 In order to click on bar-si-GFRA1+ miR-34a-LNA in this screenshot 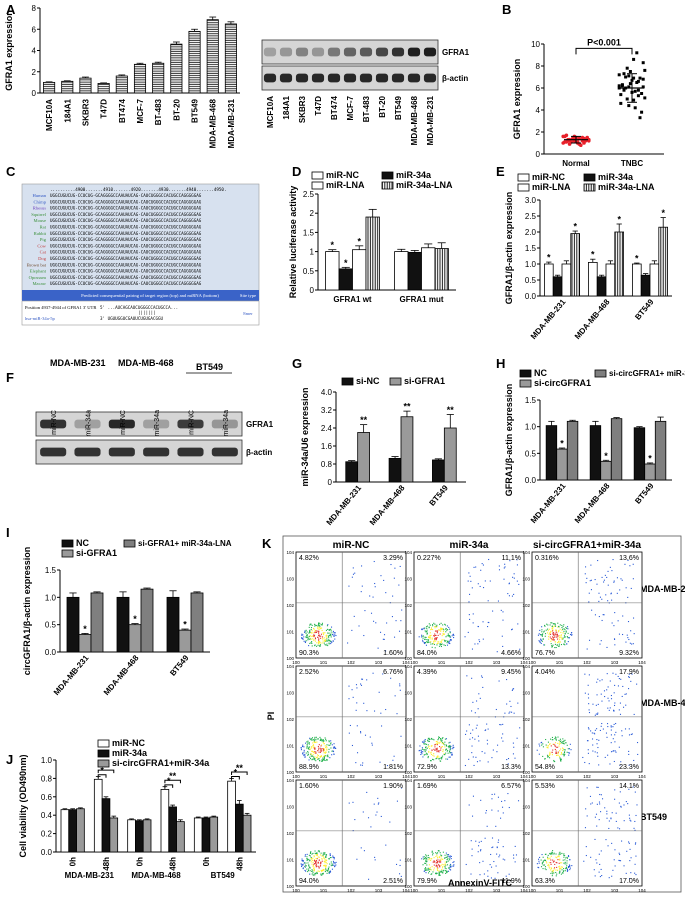, I will do `click(97, 622)`.